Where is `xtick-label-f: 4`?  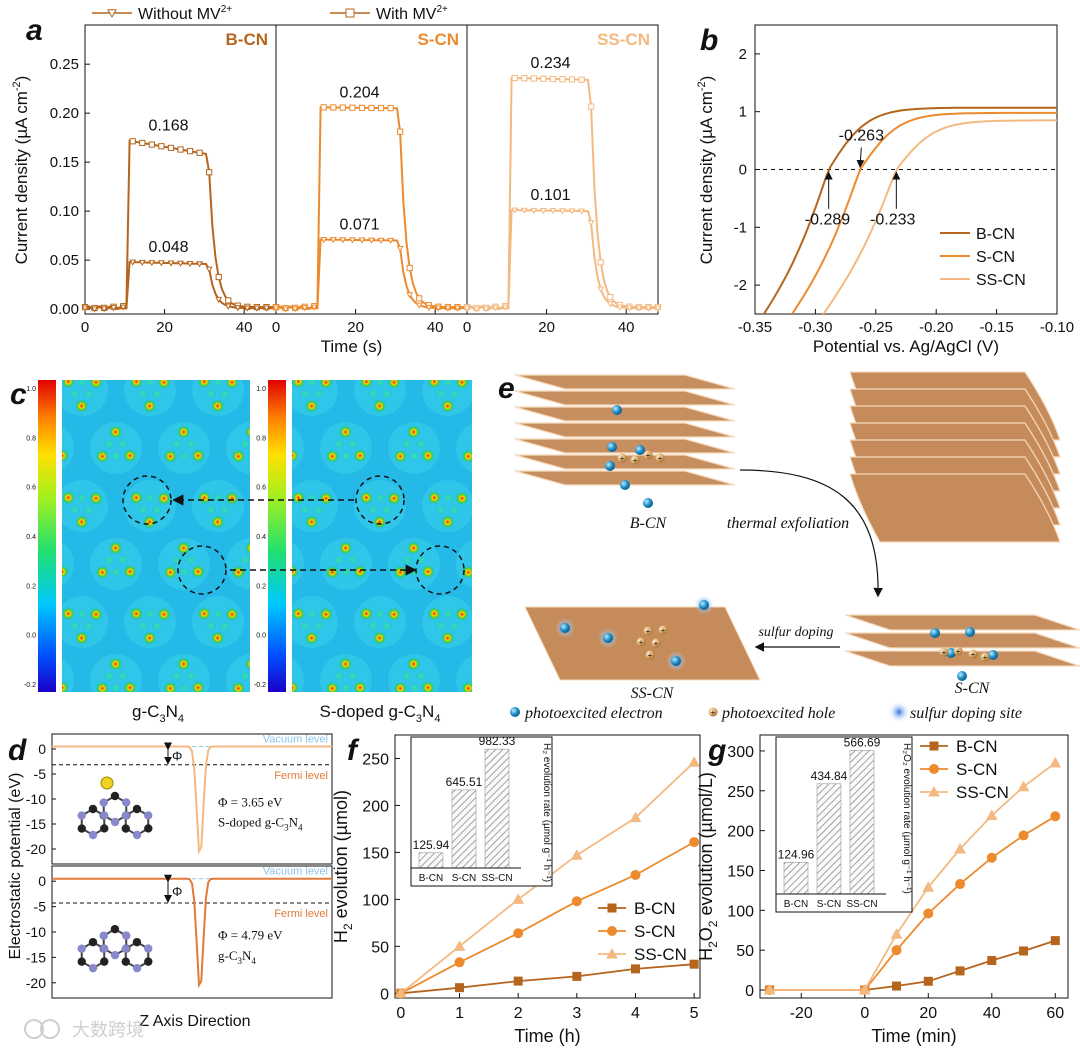
xtick-label-f: 4 is located at coordinates (635, 1013).